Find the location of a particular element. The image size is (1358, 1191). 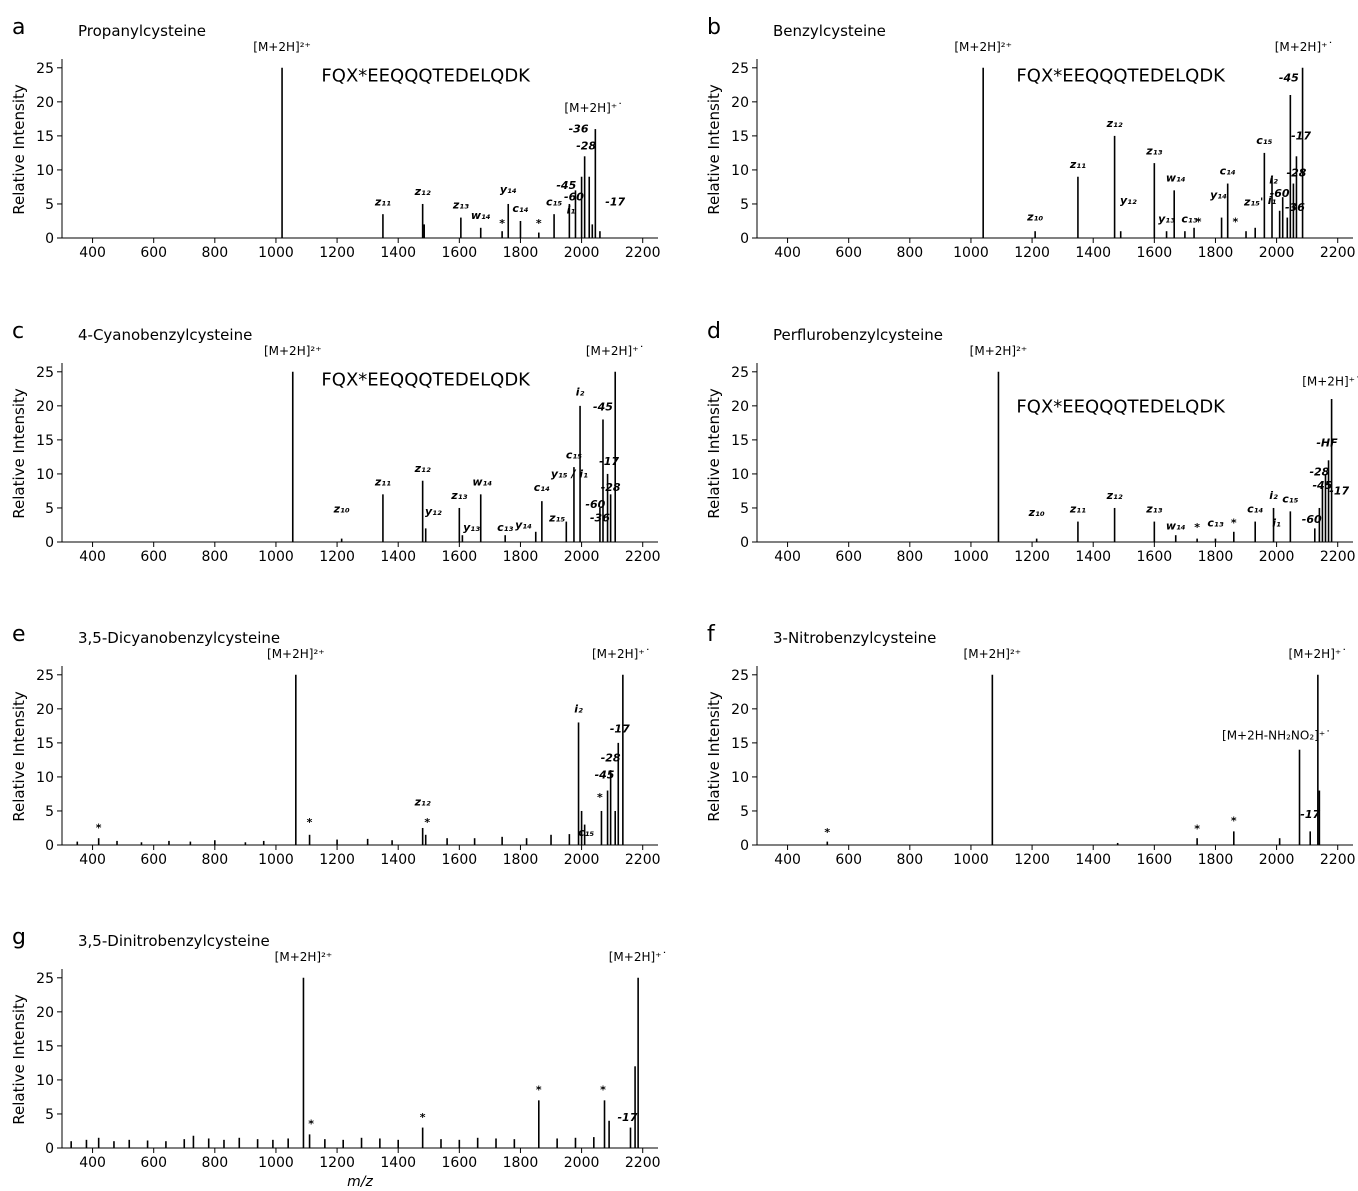

annotation: i₂ is located at coordinates (1273, 495).